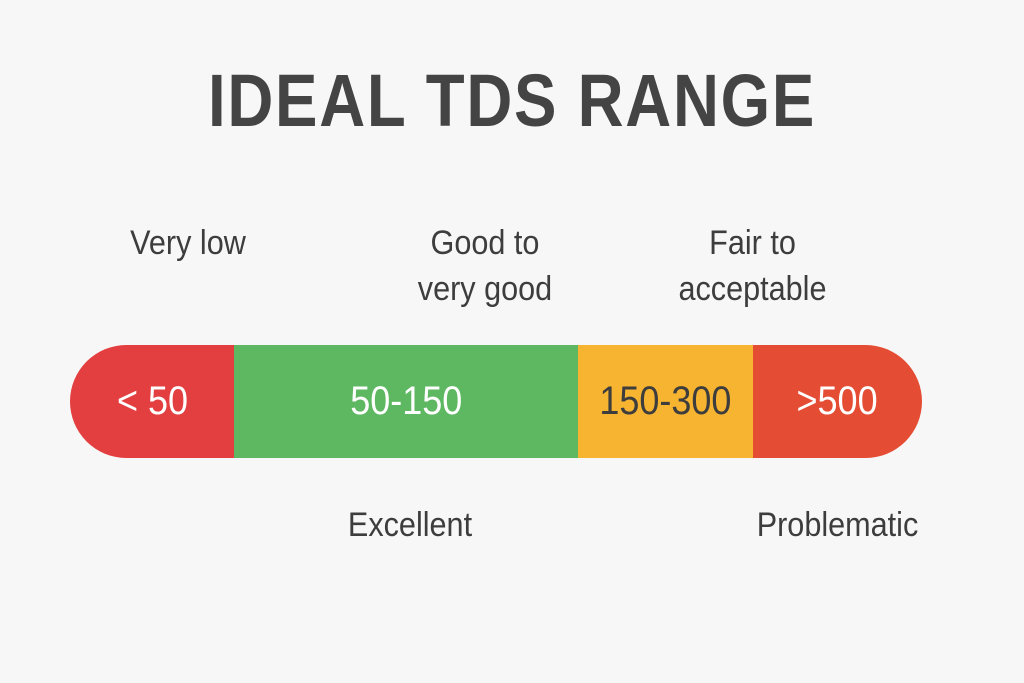  I want to click on label-fair-line2: acceptable, so click(752, 289).